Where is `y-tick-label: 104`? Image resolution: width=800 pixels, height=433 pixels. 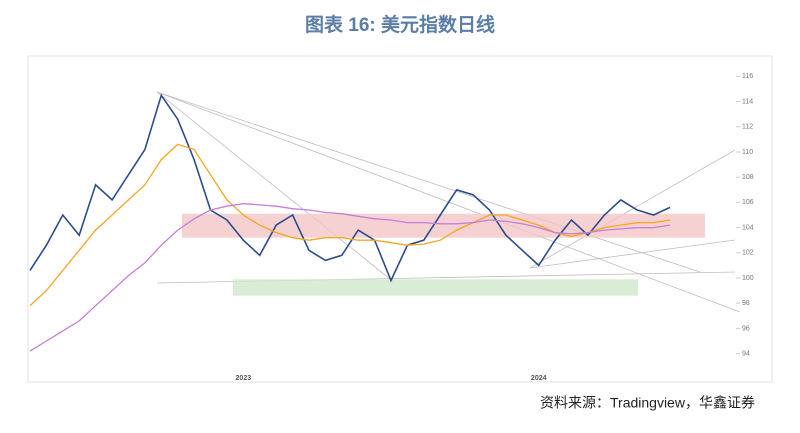 y-tick-label: 104 is located at coordinates (748, 227).